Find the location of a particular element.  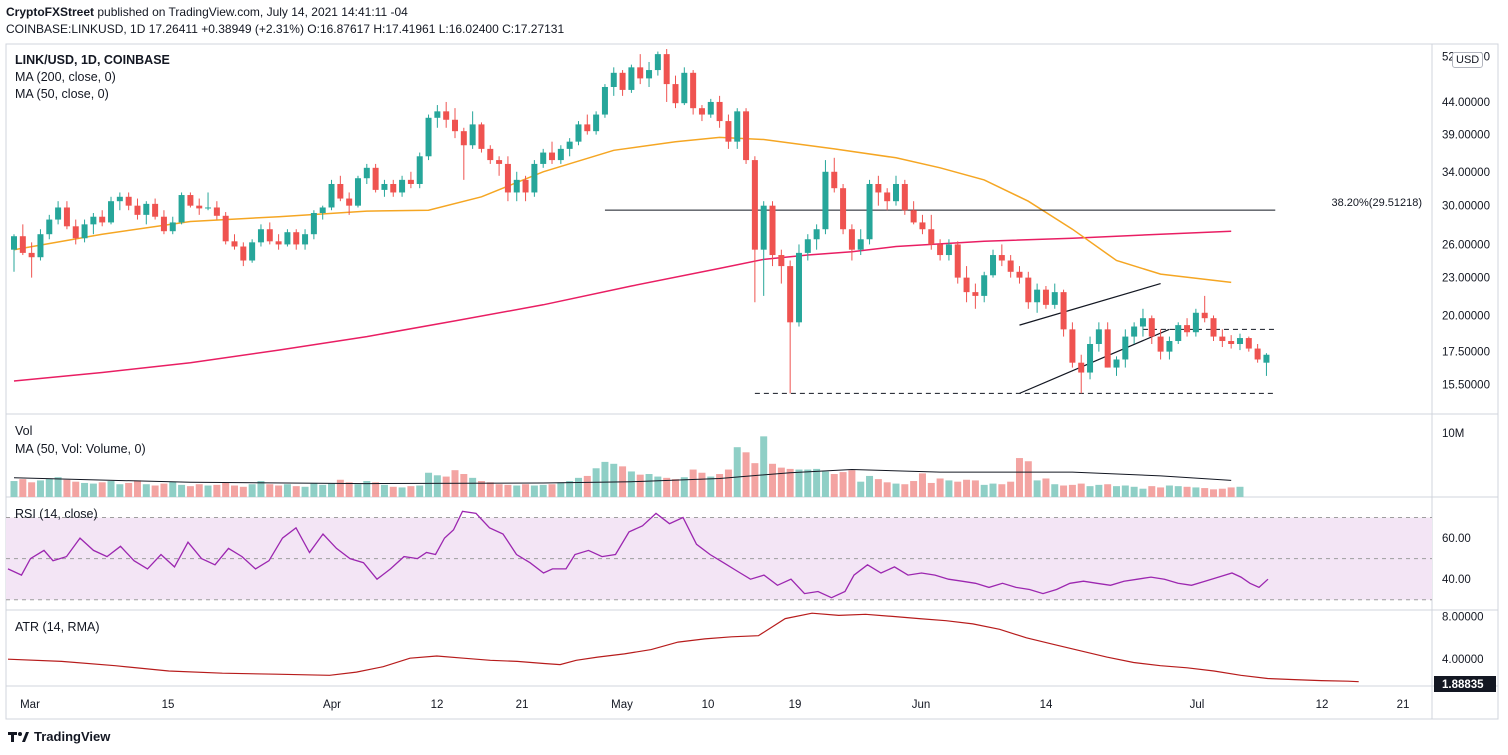

vol-legend: Vol is located at coordinates (24, 431).